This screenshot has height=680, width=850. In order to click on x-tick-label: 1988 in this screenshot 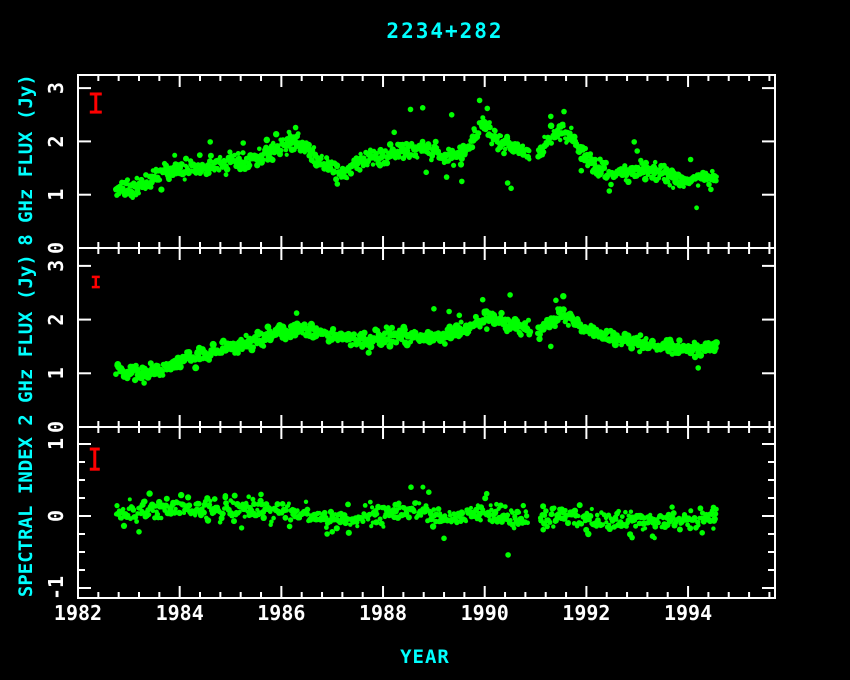, I will do `click(383, 613)`.